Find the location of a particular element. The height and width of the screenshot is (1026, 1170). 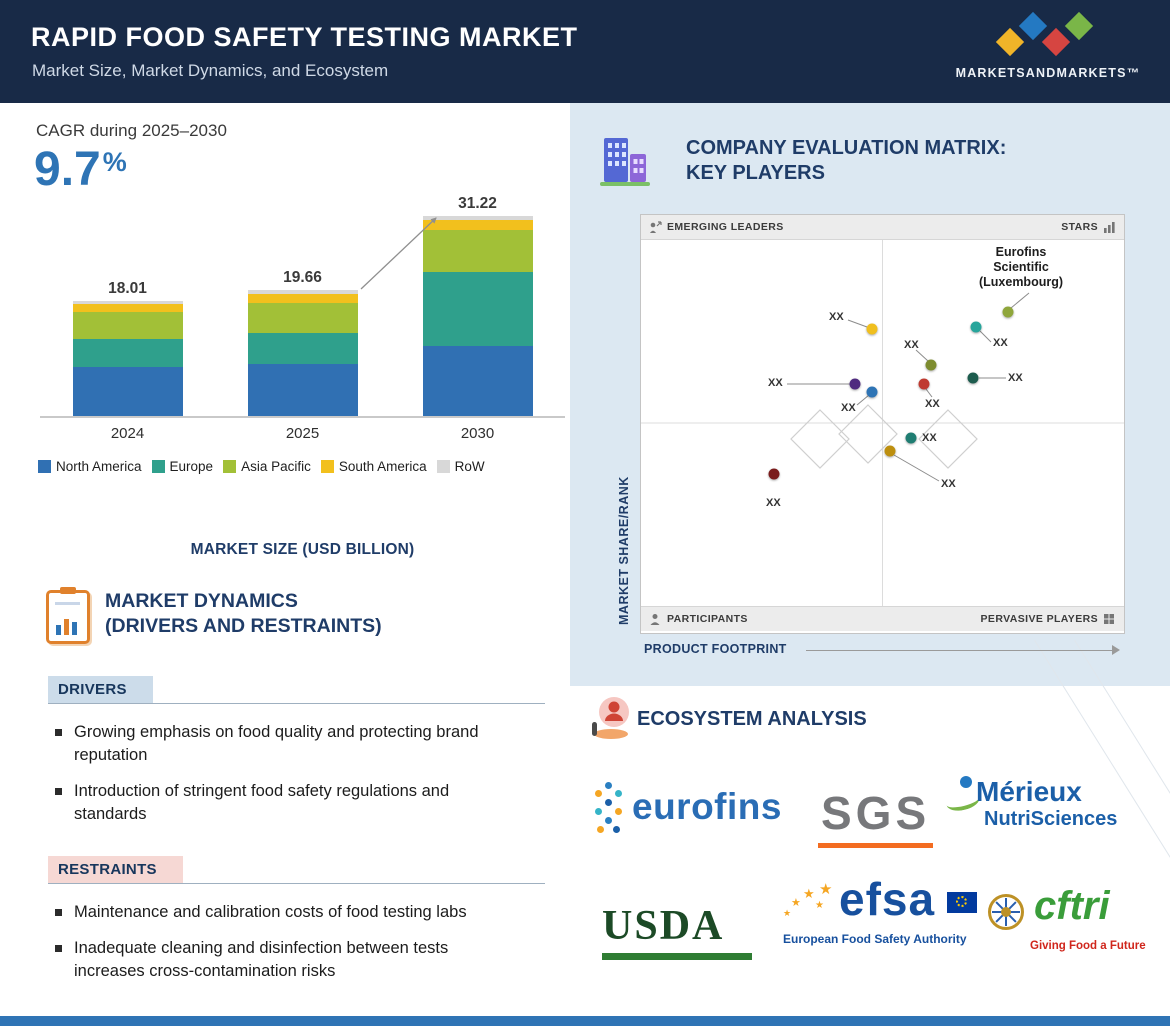

drivers-label: DRIVERS is located at coordinates (100, 689).